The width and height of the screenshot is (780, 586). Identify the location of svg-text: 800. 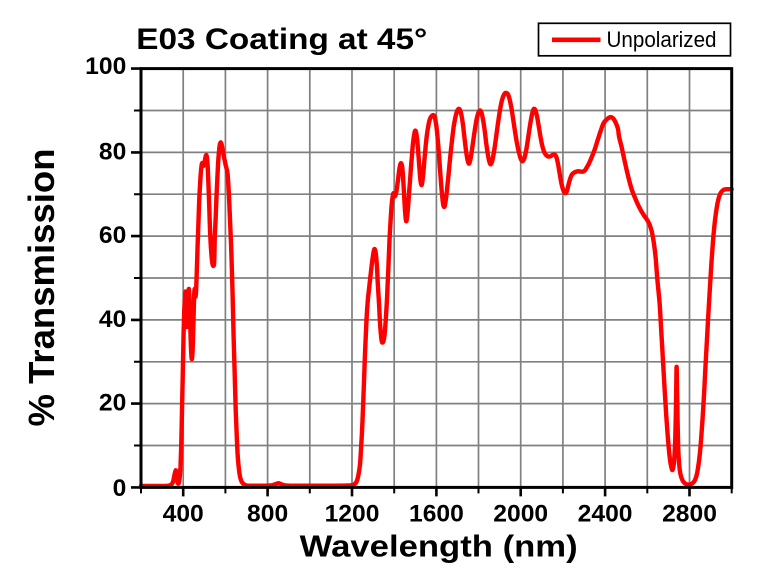
(267, 513).